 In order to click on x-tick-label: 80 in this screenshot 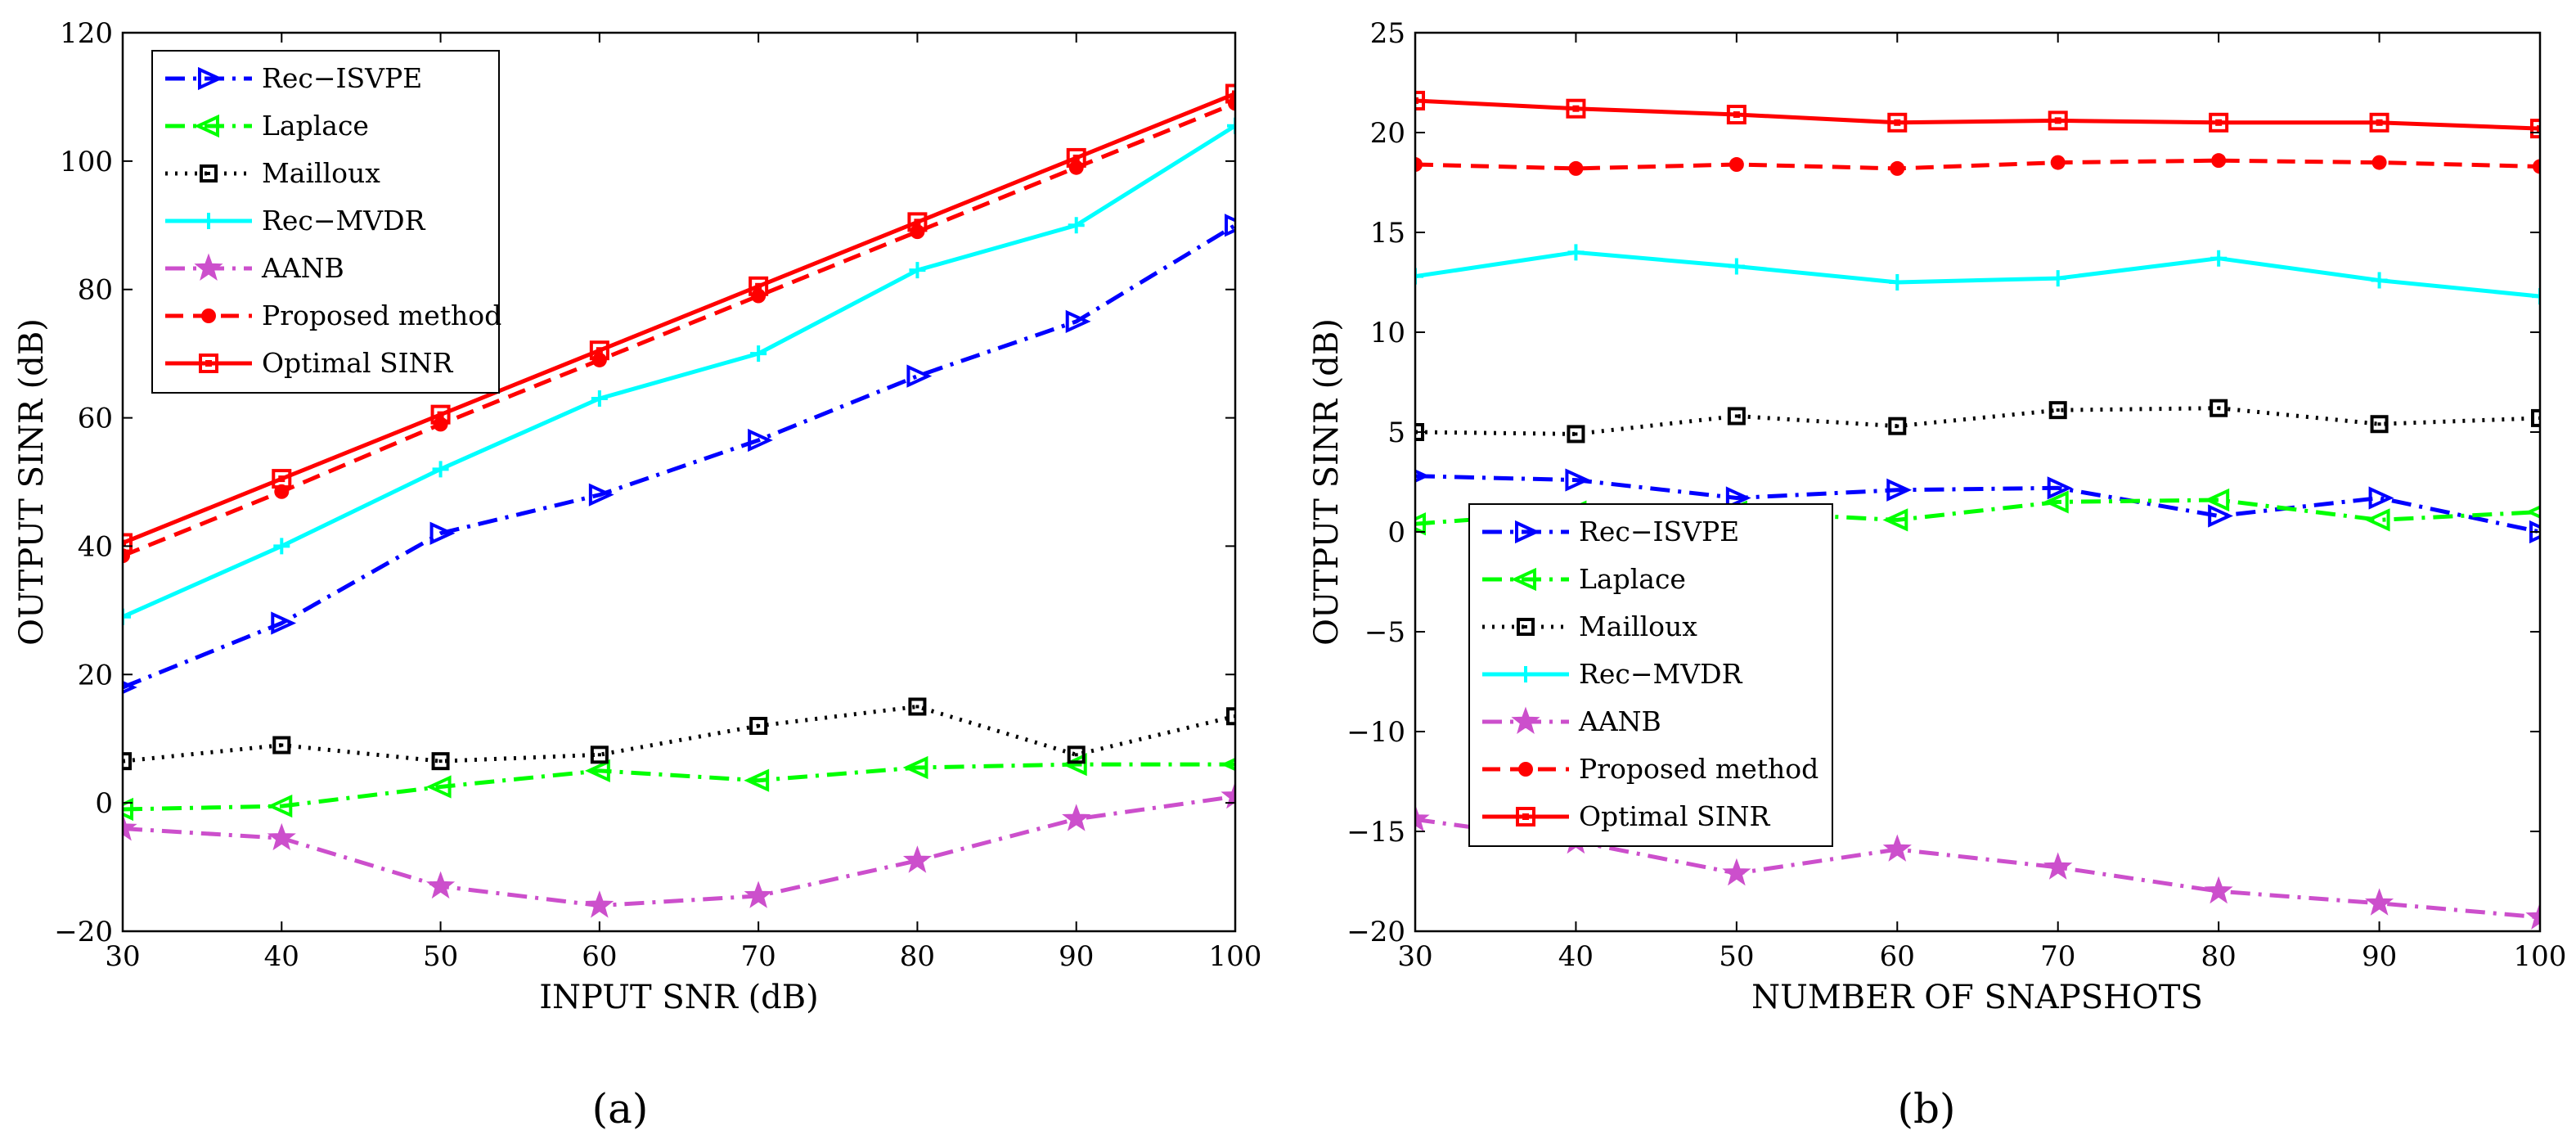, I will do `click(918, 956)`.